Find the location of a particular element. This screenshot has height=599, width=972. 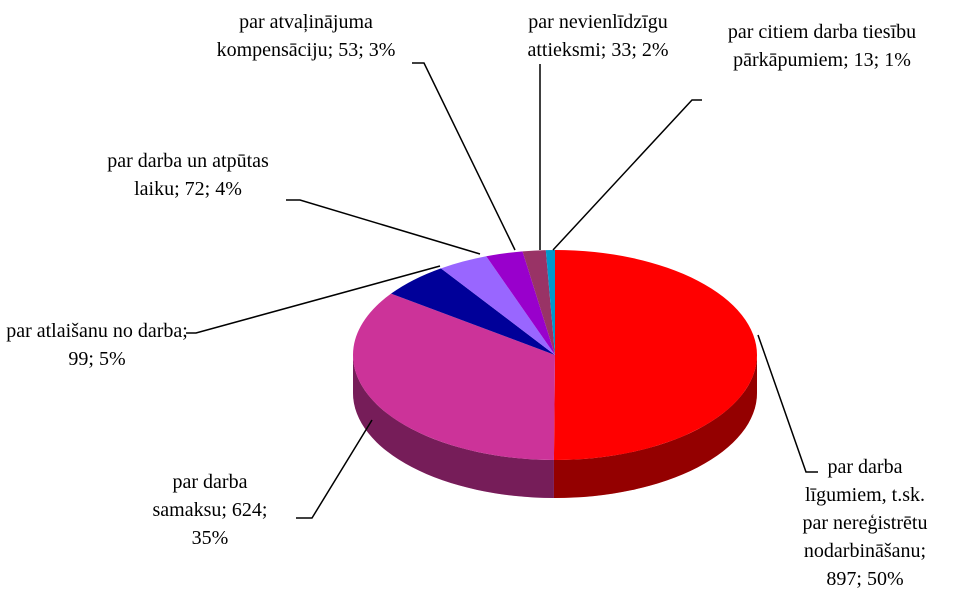

data-label: par nevienlīdzīgu attieksmi; 33; 2% is located at coordinates (598, 36).